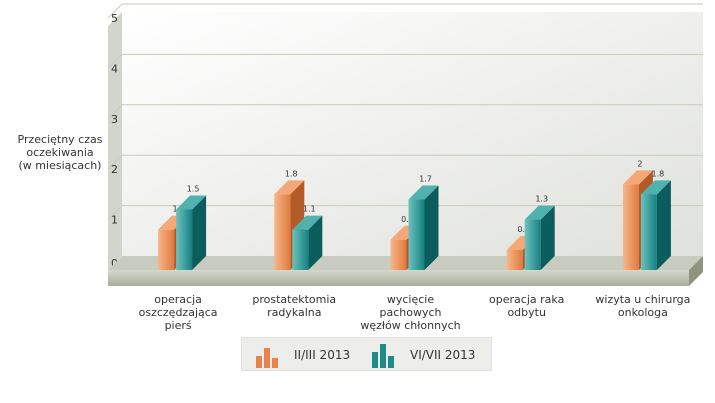 The height and width of the screenshot is (403, 715). What do you see at coordinates (114, 220) in the screenshot?
I see `y-tick-label: 1` at bounding box center [114, 220].